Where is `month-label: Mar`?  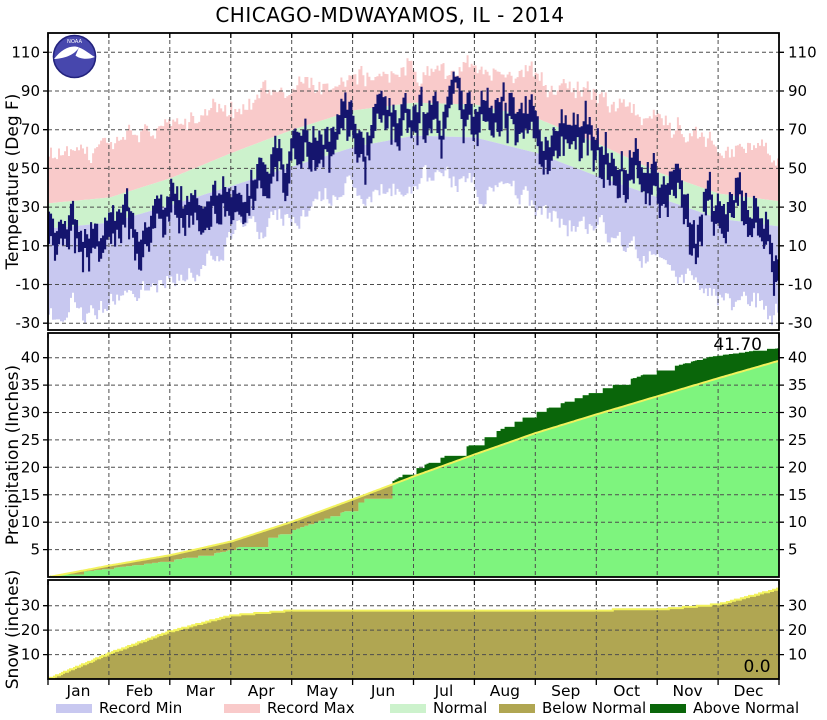 month-label: Mar is located at coordinates (201, 691).